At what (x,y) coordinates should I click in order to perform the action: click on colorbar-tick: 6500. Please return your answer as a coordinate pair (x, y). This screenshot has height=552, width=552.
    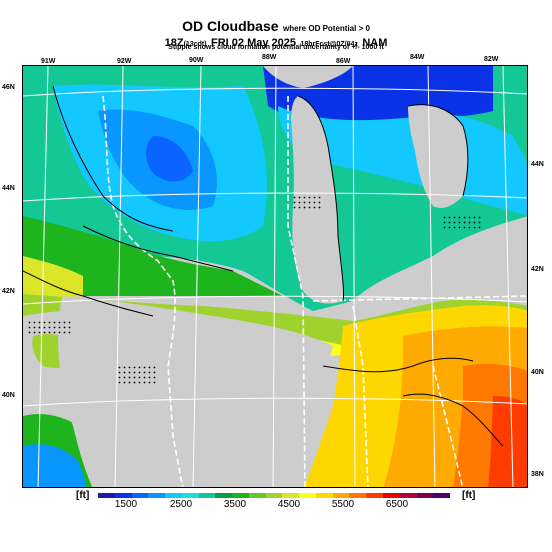
    Looking at the image, I should click on (397, 504).